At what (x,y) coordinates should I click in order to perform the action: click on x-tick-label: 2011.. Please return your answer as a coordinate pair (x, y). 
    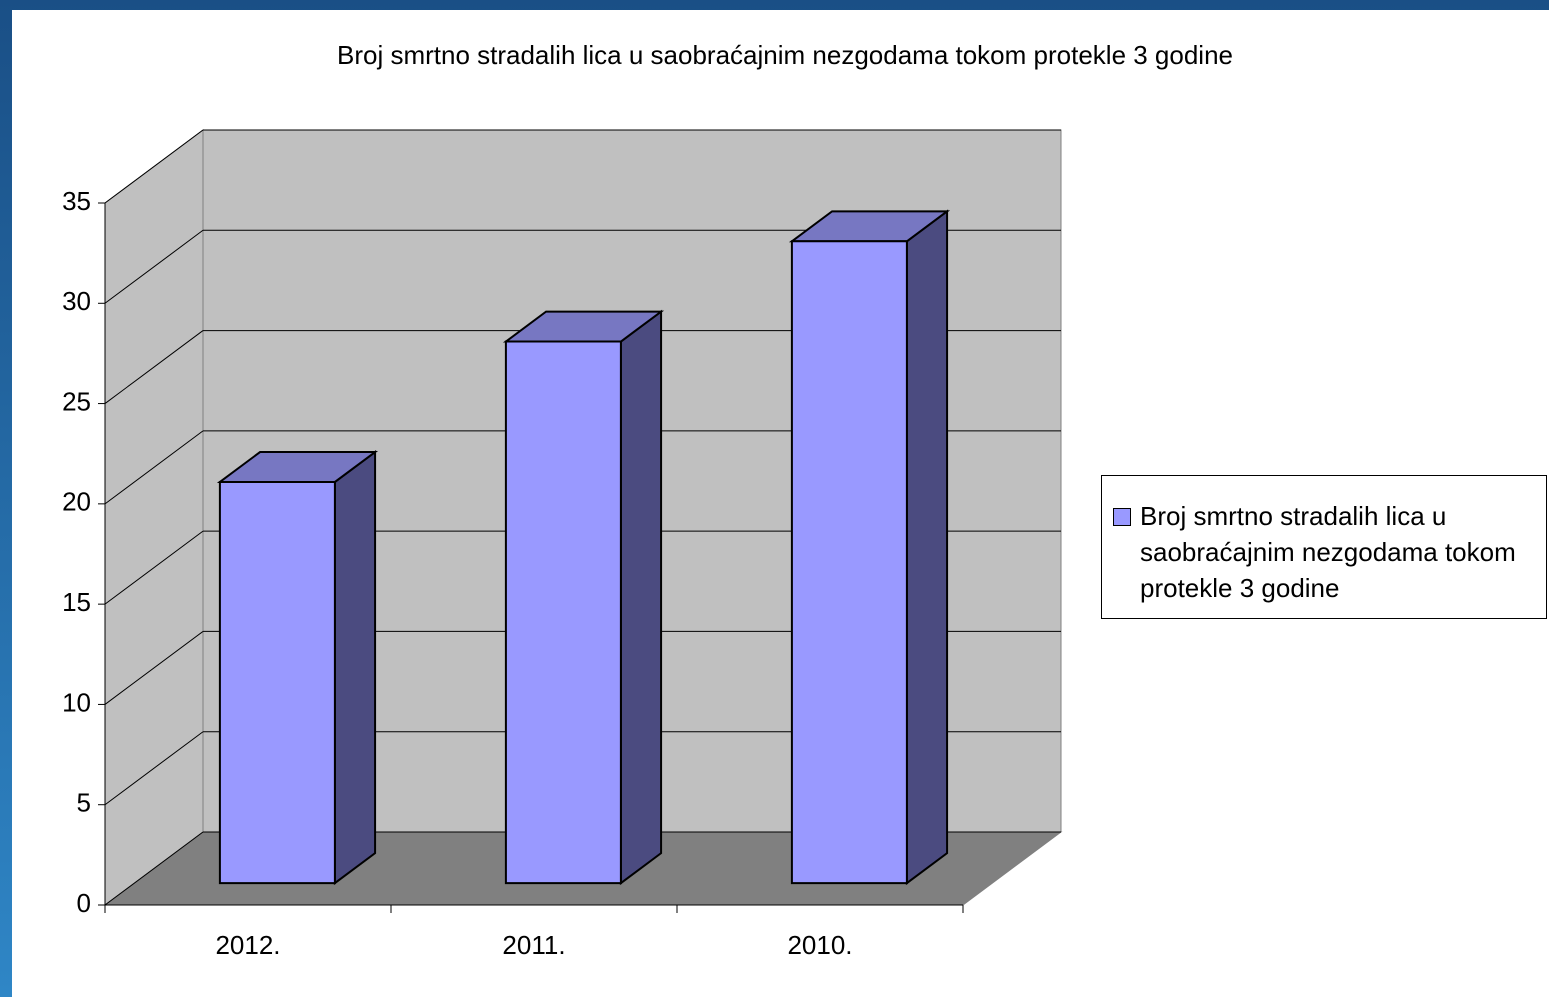
    Looking at the image, I should click on (533, 945).